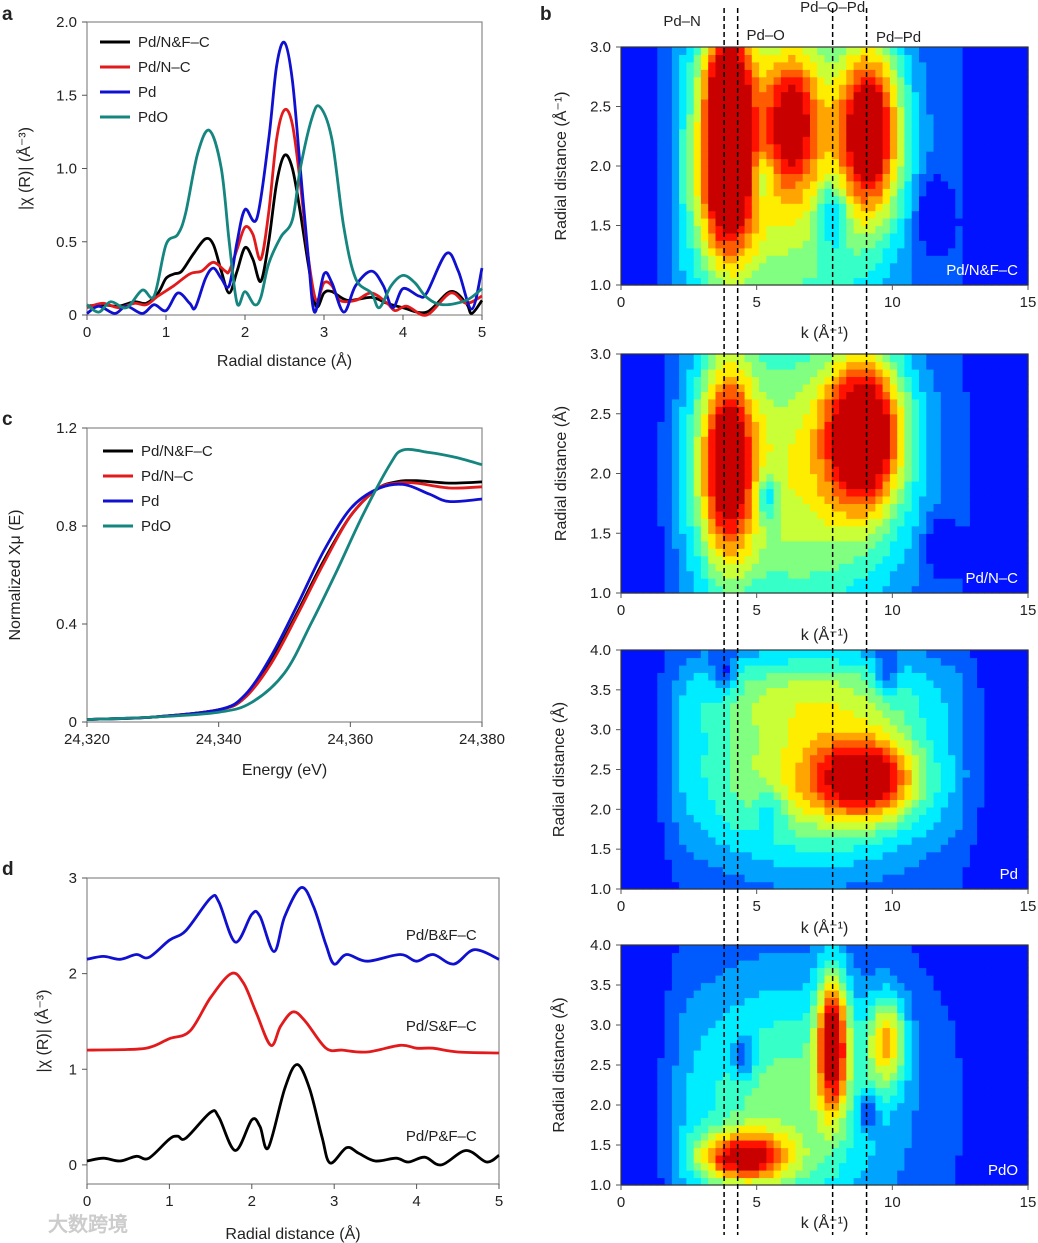 The width and height of the screenshot is (1038, 1243). Describe the element at coordinates (600, 226) in the screenshot. I see `y-tick-label: 1.5` at that location.